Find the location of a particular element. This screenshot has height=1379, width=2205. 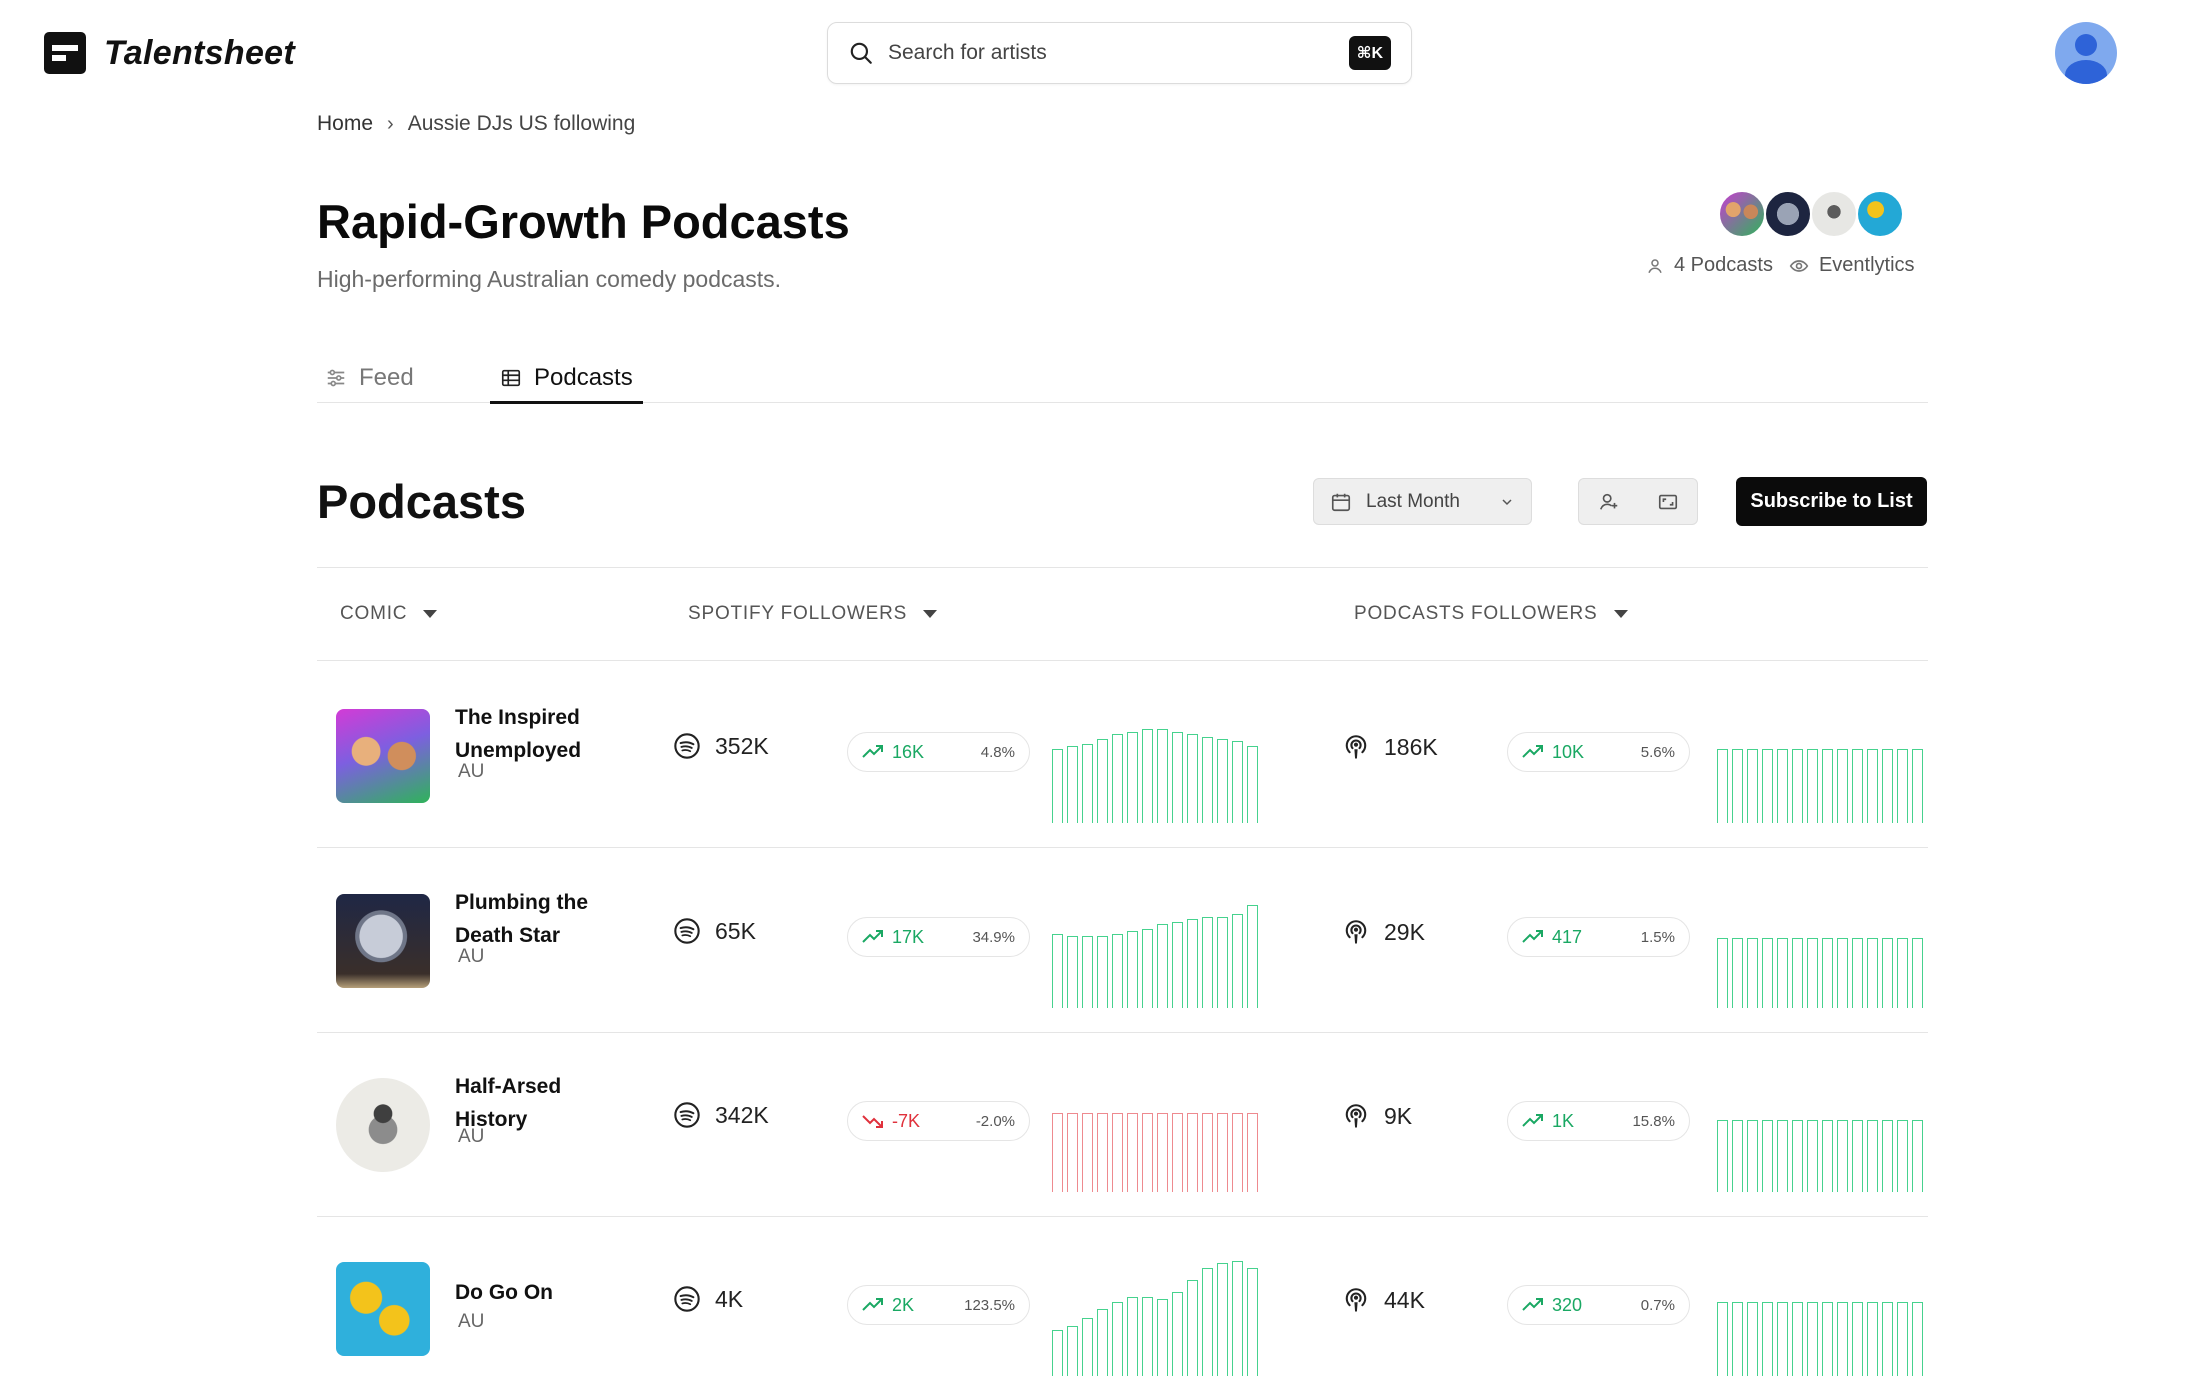

eye-icon is located at coordinates (1799, 265).